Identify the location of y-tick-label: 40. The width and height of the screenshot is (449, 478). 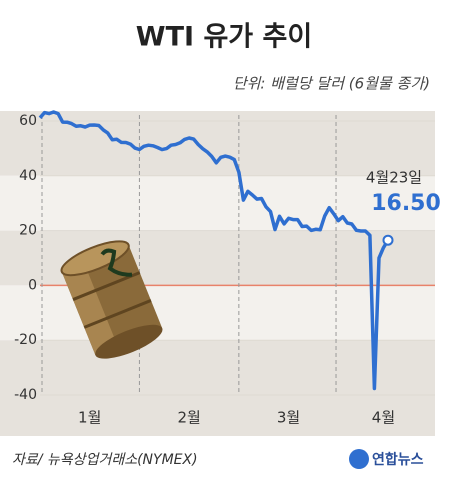
(28, 176).